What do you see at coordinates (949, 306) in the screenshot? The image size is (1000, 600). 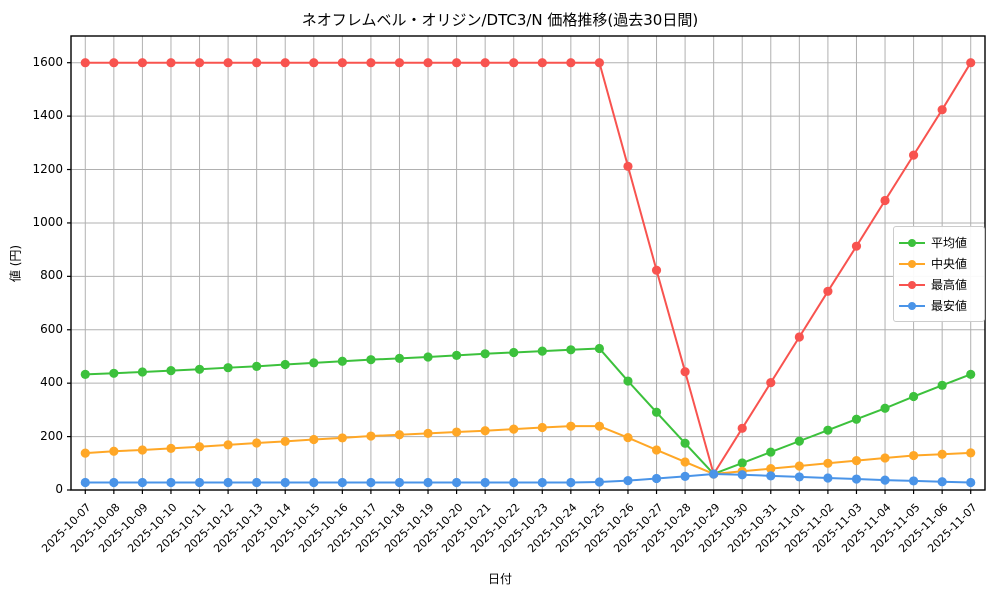 I see `legend-label: 最安値` at bounding box center [949, 306].